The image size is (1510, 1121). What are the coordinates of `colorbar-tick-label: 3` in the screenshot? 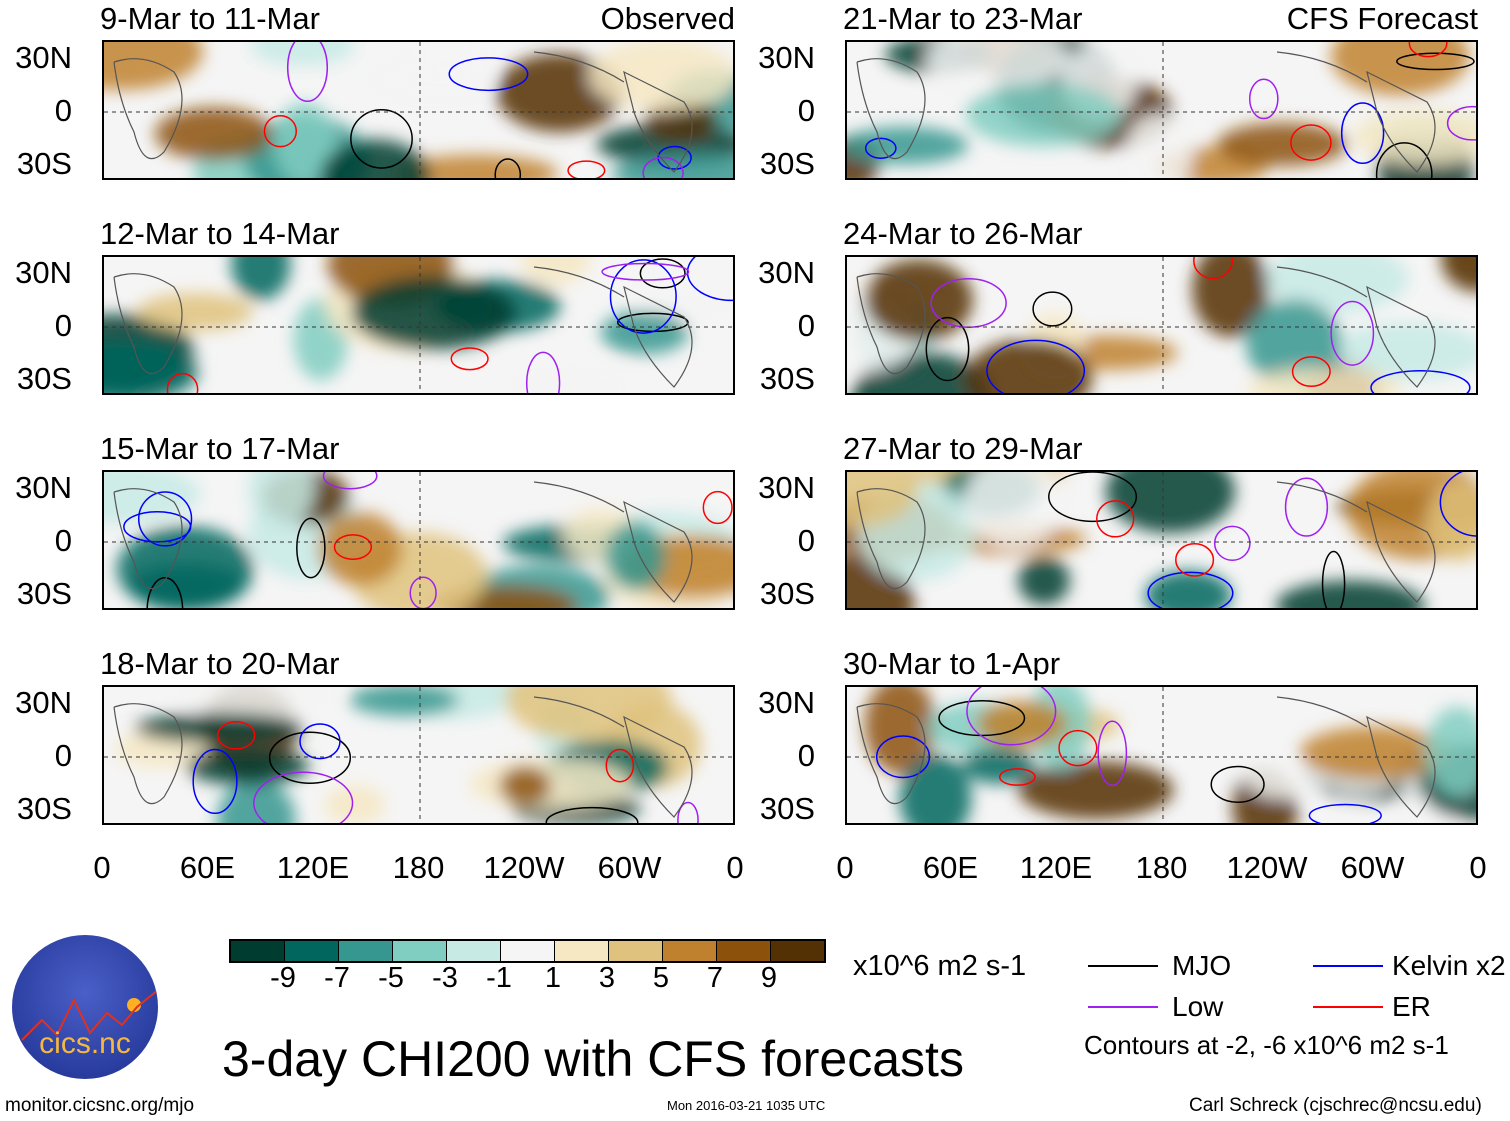 It's located at (607, 978).